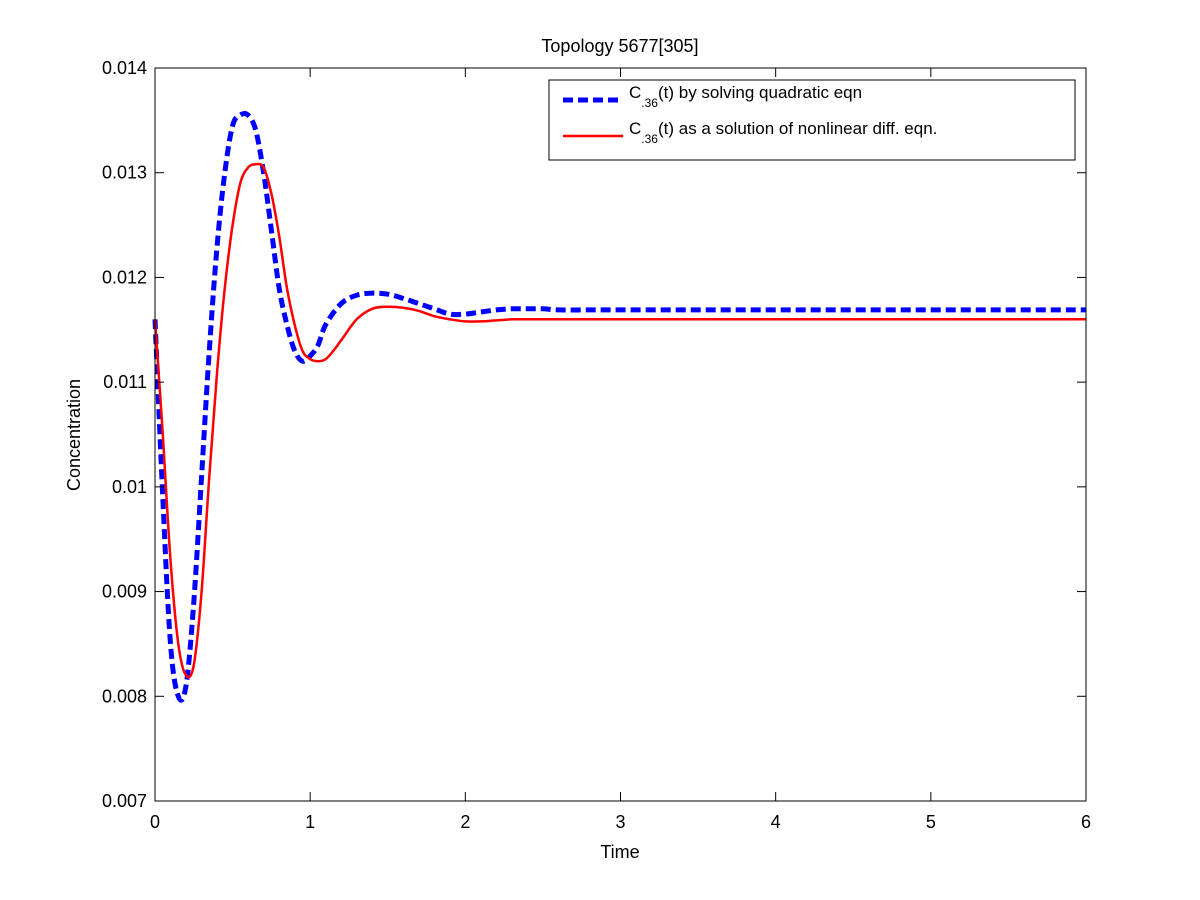 The height and width of the screenshot is (900, 1200). Describe the element at coordinates (465, 822) in the screenshot. I see `x-tick-label: 2` at that location.